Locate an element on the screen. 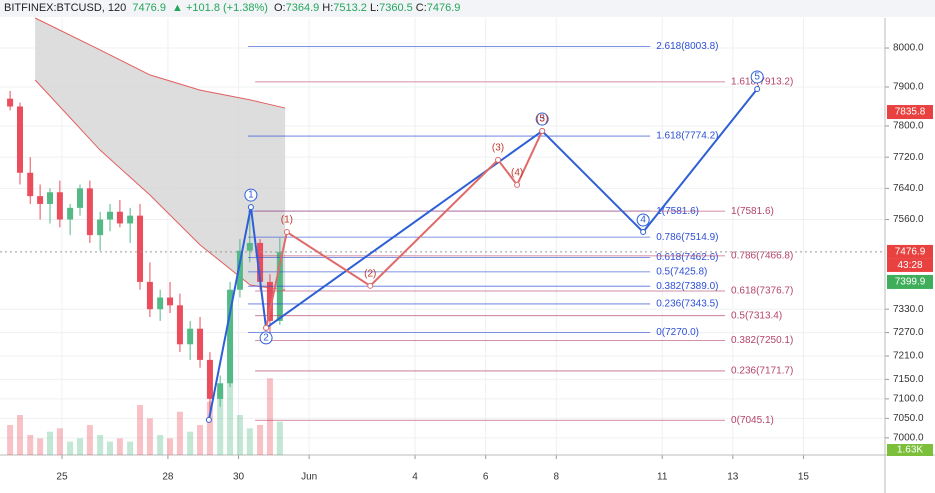 This screenshot has width=935, height=493. ohlc-value: 7364.9 is located at coordinates (302, 8).